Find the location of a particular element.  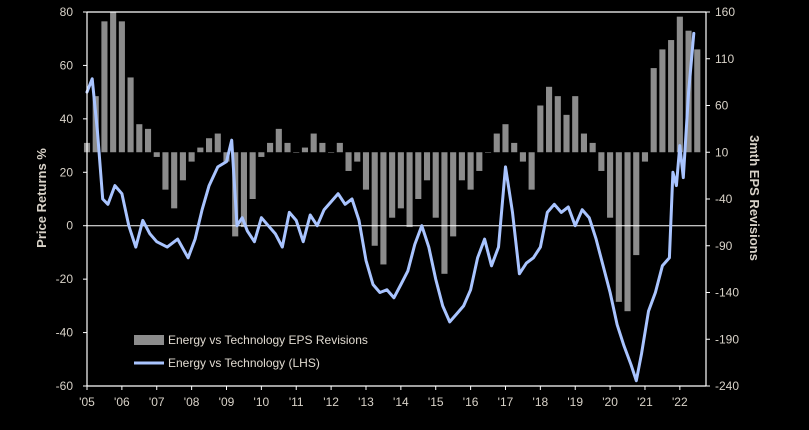

left-axis-title: Price Returns % is located at coordinates (41, 198).